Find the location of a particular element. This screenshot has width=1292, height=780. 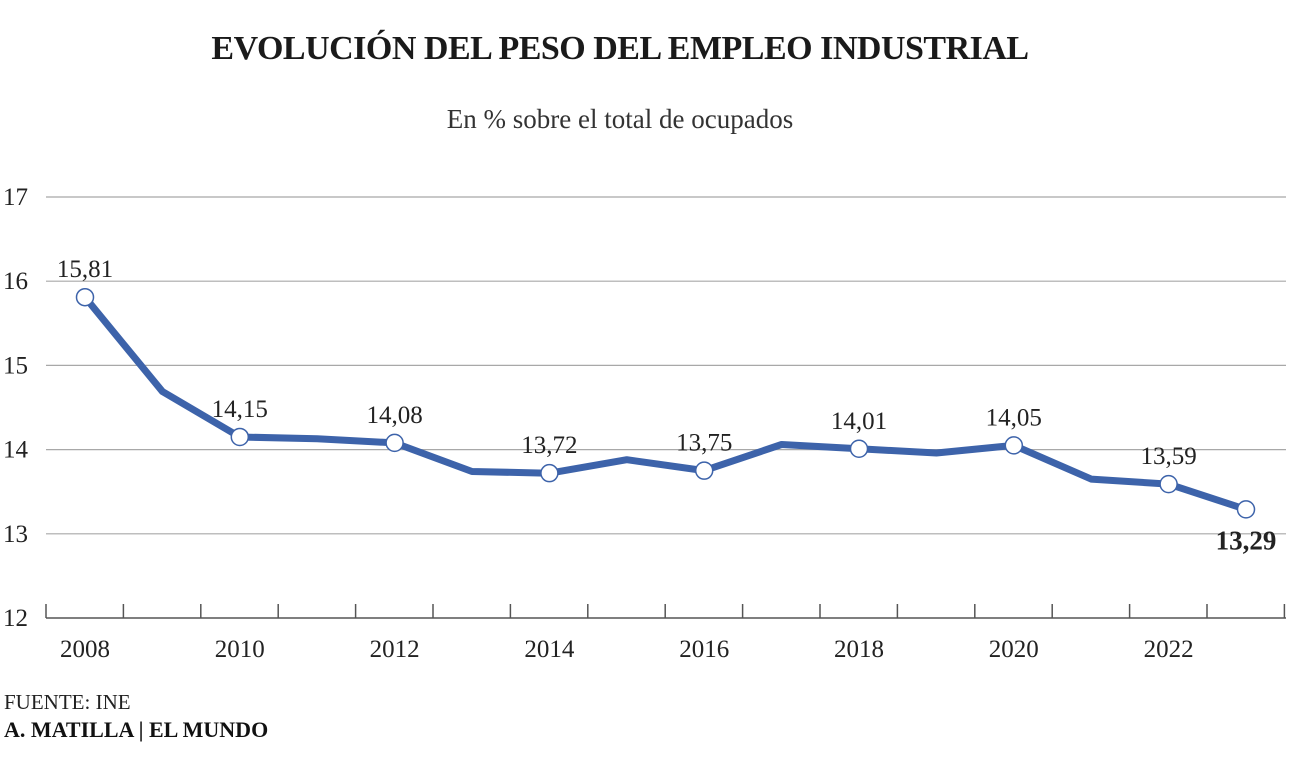

x-tick-label: 2016 is located at coordinates (704, 649).